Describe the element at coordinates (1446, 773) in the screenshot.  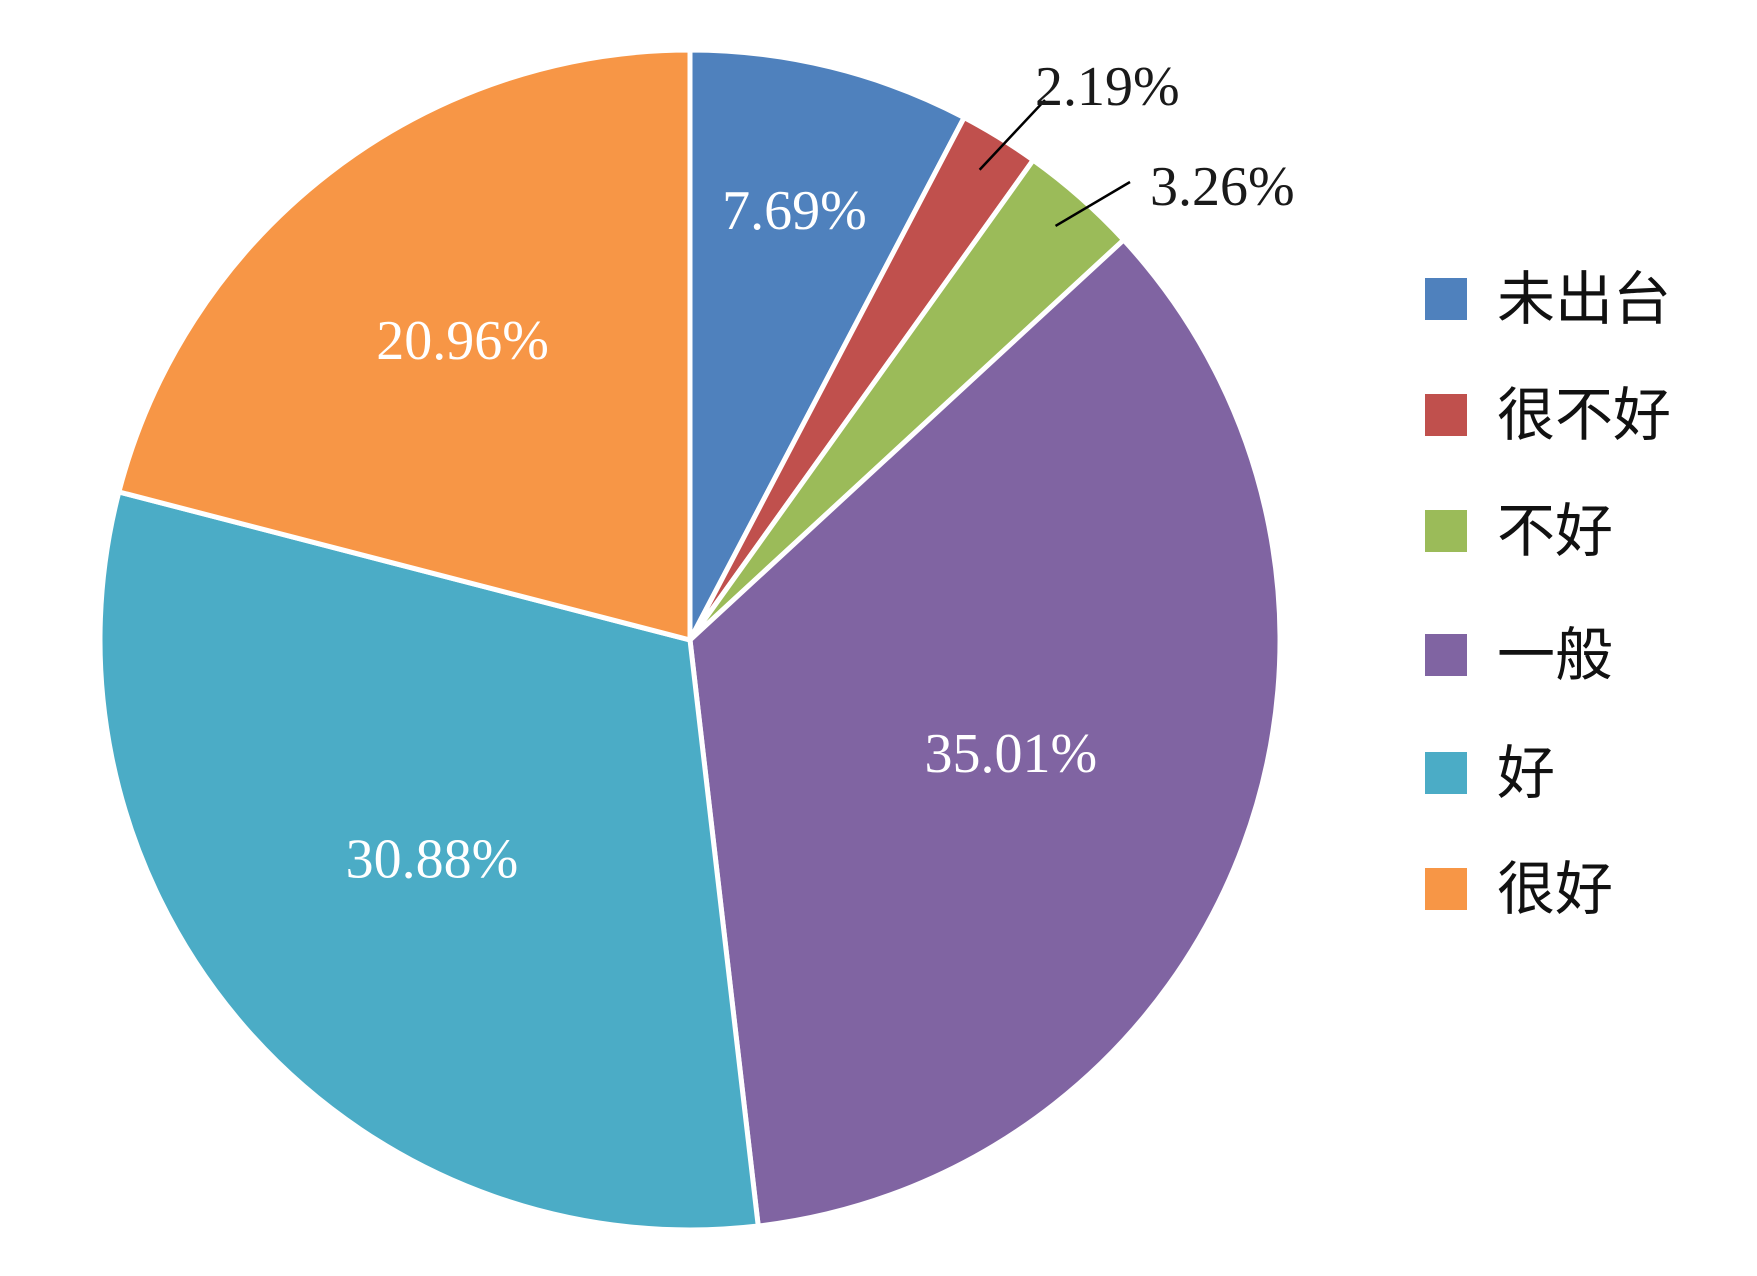
I see `legend-swatch-hao` at that location.